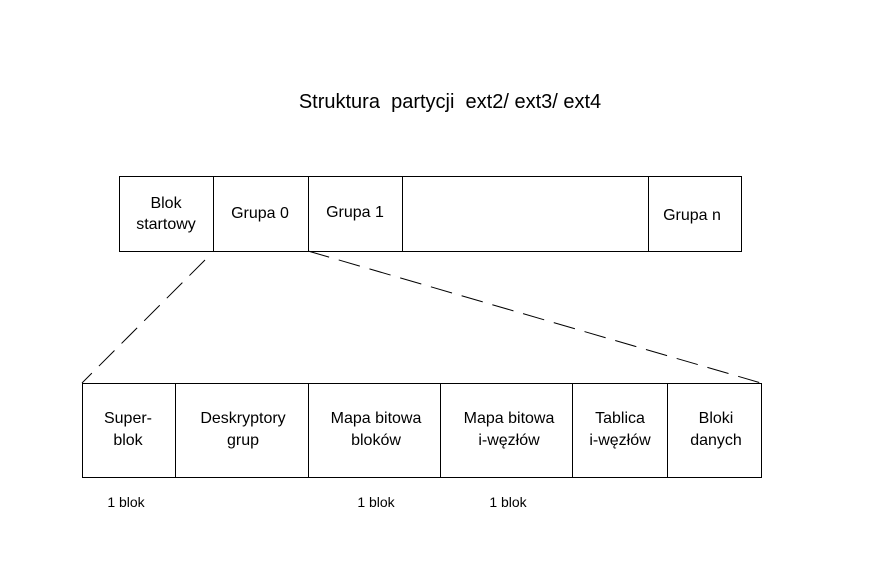 Image resolution: width=889 pixels, height=587 pixels. Describe the element at coordinates (166, 203) in the screenshot. I see `cell-label: Blok` at that location.